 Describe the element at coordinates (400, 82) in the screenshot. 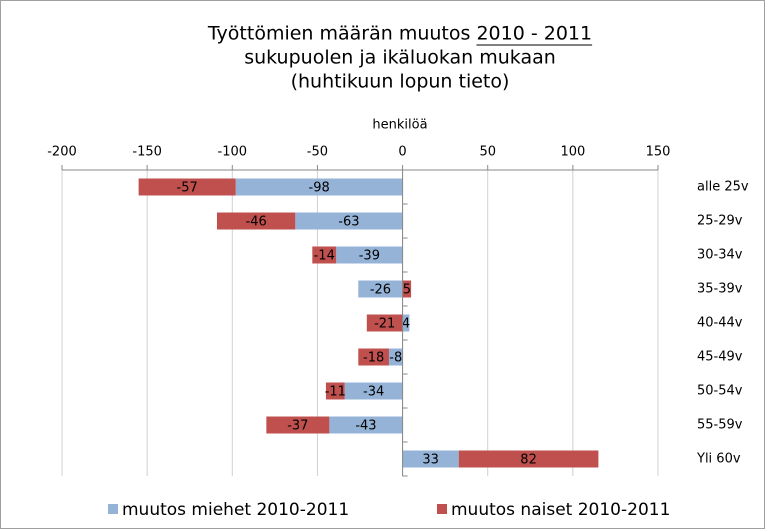

I see `chart-title: (huhtikuun lopun tieto)` at that location.